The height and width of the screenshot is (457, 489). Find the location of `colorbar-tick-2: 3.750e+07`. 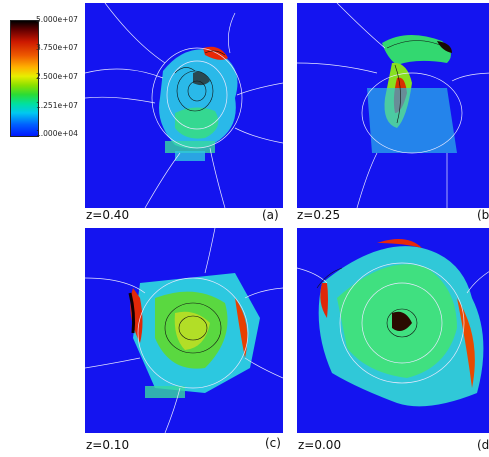

colorbar-tick-2: 3.750e+07 is located at coordinates (57, 47).